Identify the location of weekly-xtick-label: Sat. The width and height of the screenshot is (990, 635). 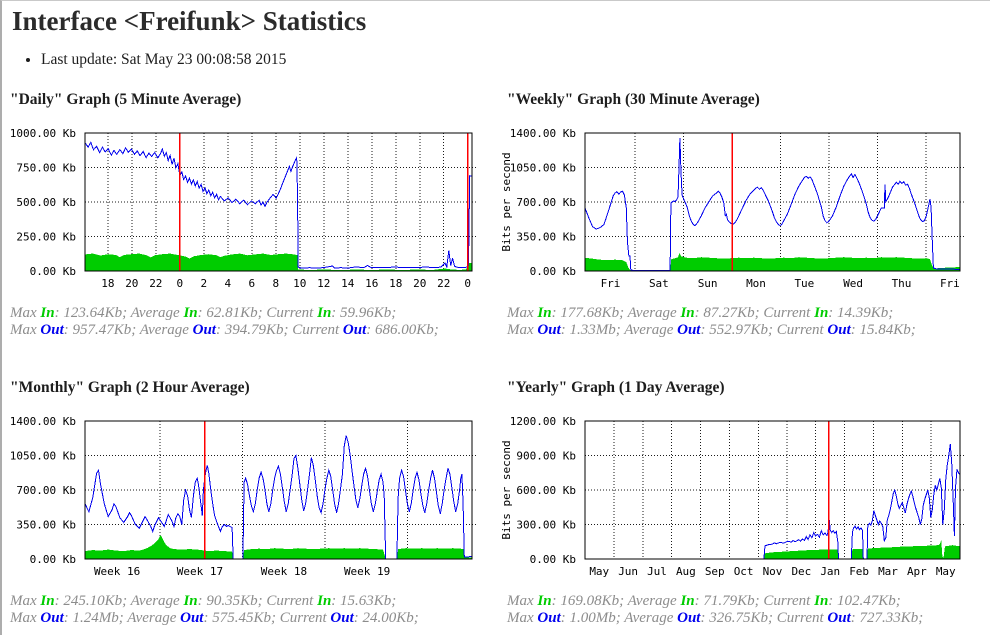
(659, 283).